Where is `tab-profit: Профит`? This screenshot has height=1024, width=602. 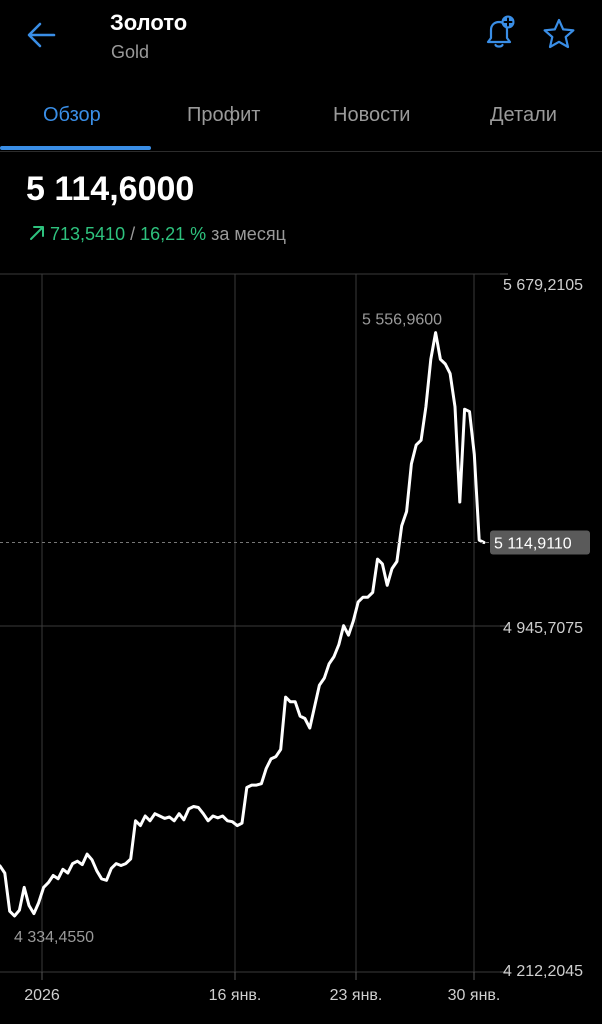 tab-profit: Профит is located at coordinates (224, 115).